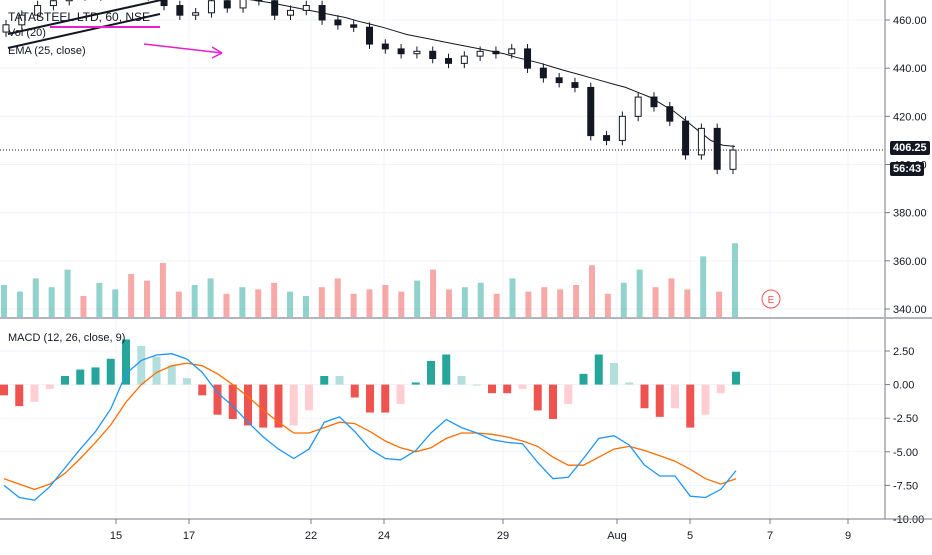 The image size is (932, 555). Describe the element at coordinates (910, 148) in the screenshot. I see `last-price-tag: 406.25` at that location.